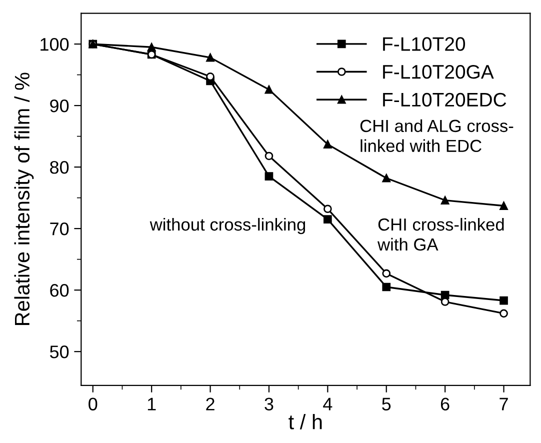  Describe the element at coordinates (24, 198) in the screenshot. I see `y-axis-title: Relative intensity of film / %` at that location.